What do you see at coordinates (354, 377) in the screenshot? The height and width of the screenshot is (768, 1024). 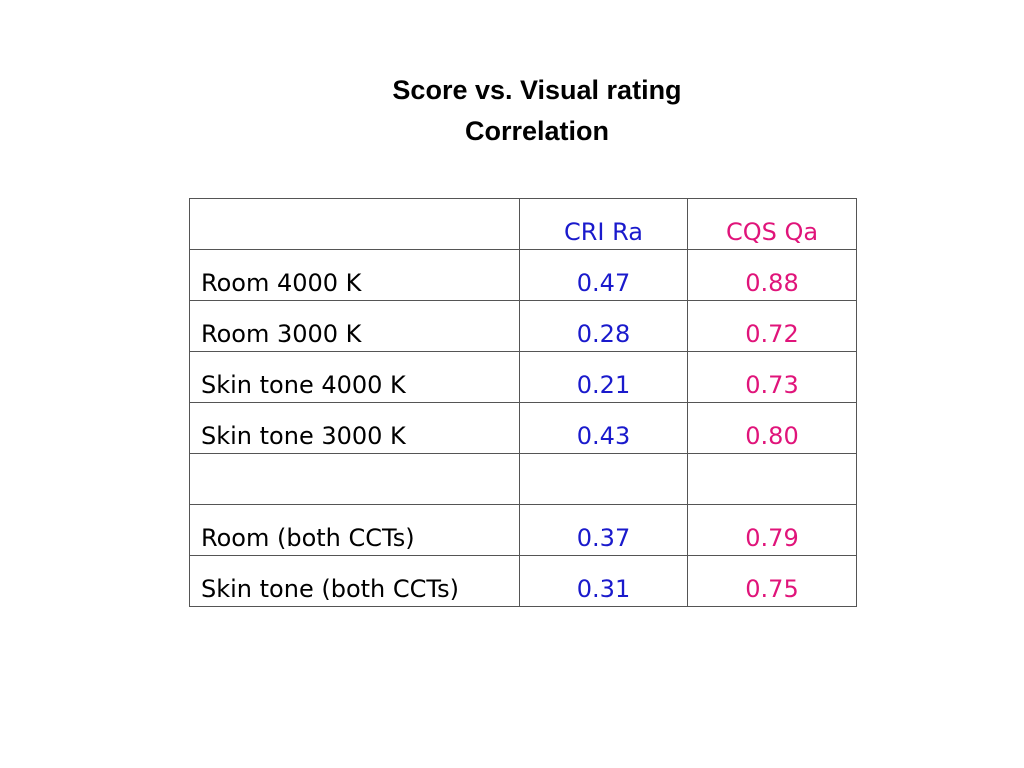 I see `row-label: Skin tone 4000 K` at bounding box center [354, 377].